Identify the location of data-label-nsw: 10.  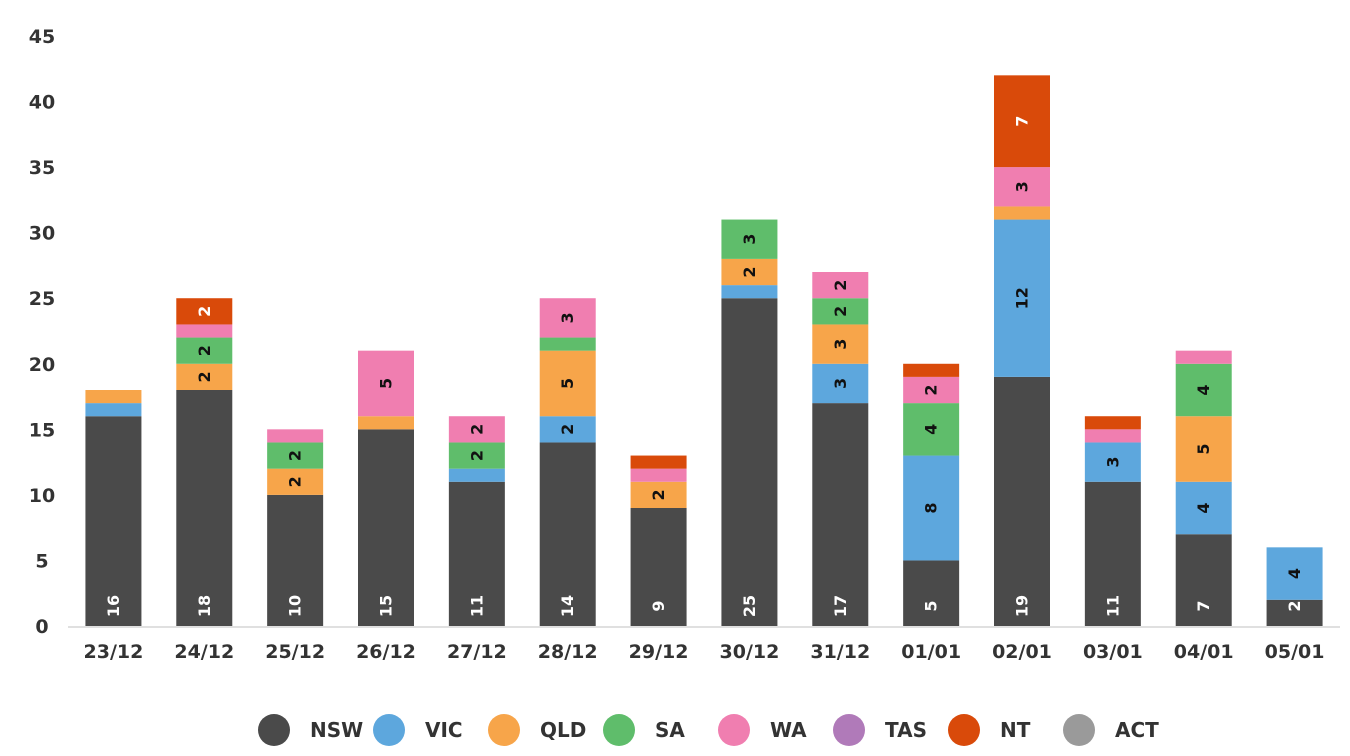
(295, 606).